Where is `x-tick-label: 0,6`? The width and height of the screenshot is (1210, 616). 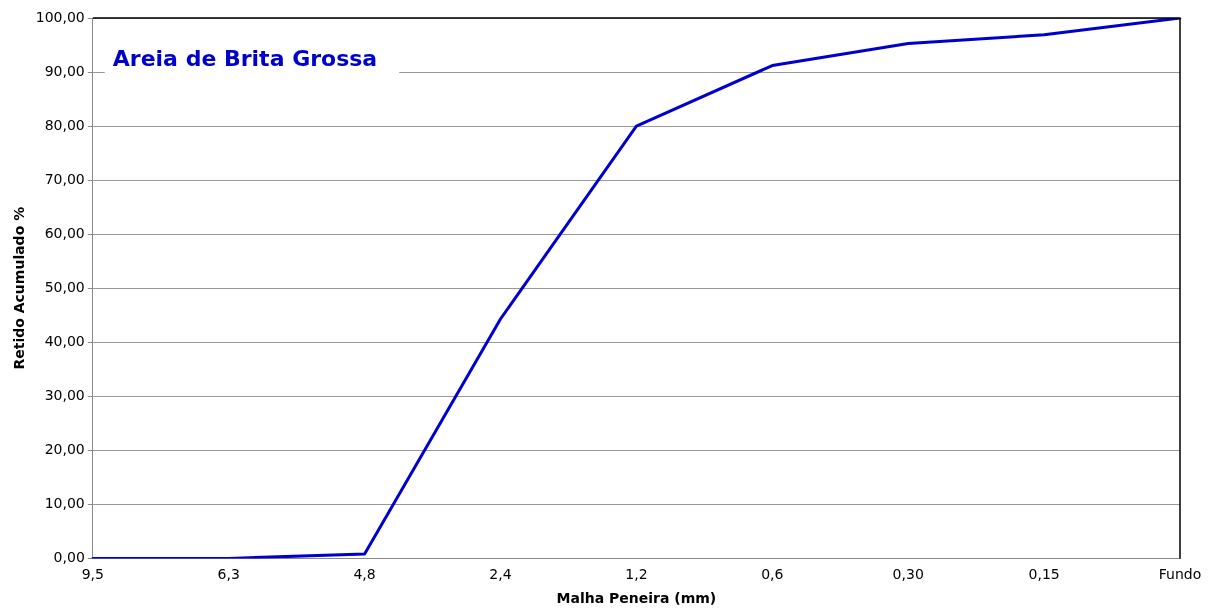 x-tick-label: 0,6 is located at coordinates (772, 574).